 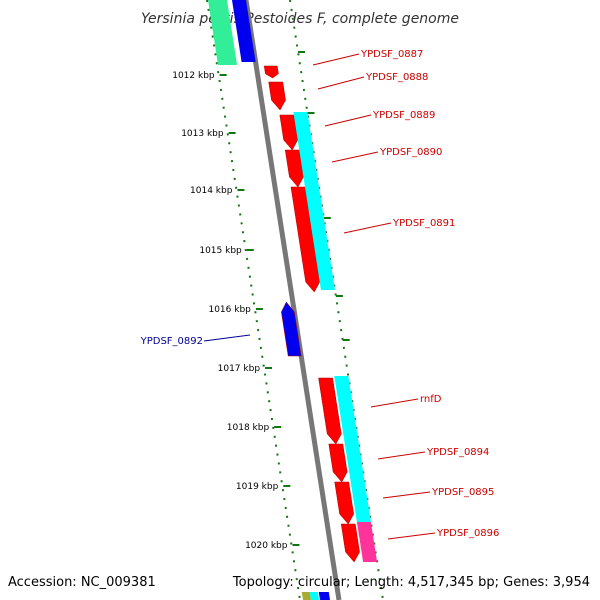 I want to click on ruler-tick-label: 1015 kbp, so click(x=220, y=251).